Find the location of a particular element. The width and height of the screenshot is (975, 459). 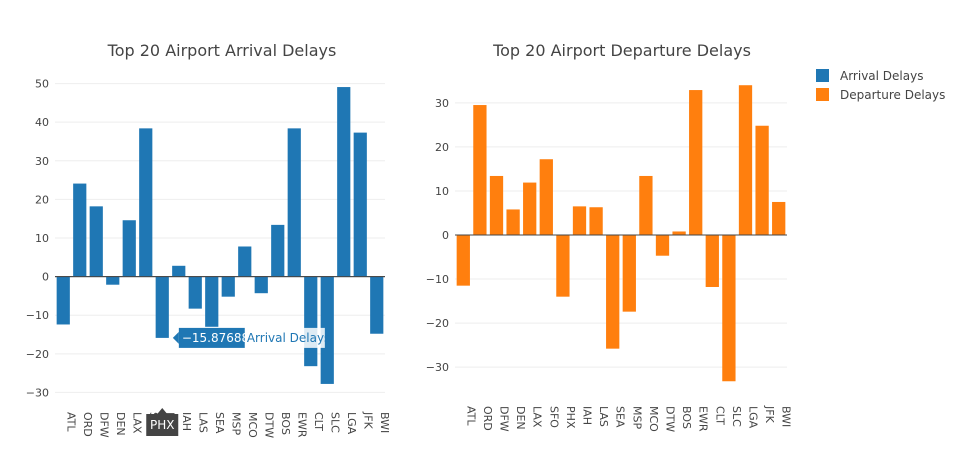

departure-bar-den is located at coordinates (513, 222).